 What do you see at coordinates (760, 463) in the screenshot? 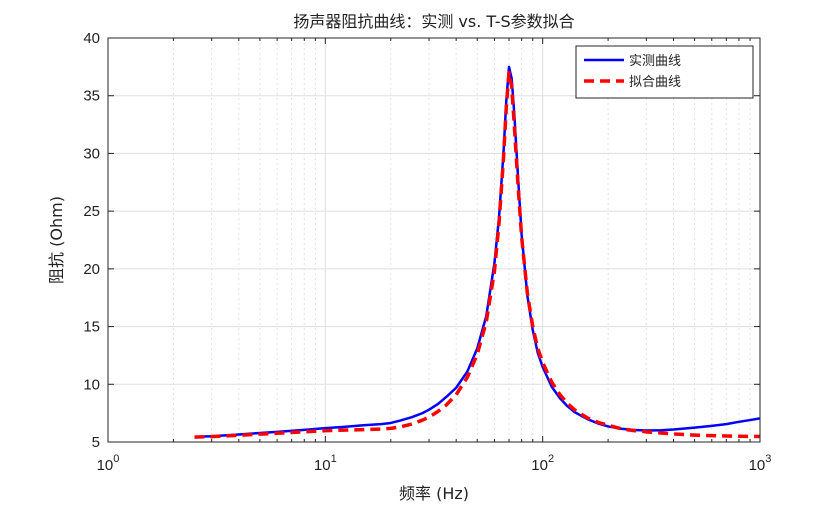
I see `x-tick-label: 10³` at bounding box center [760, 463].